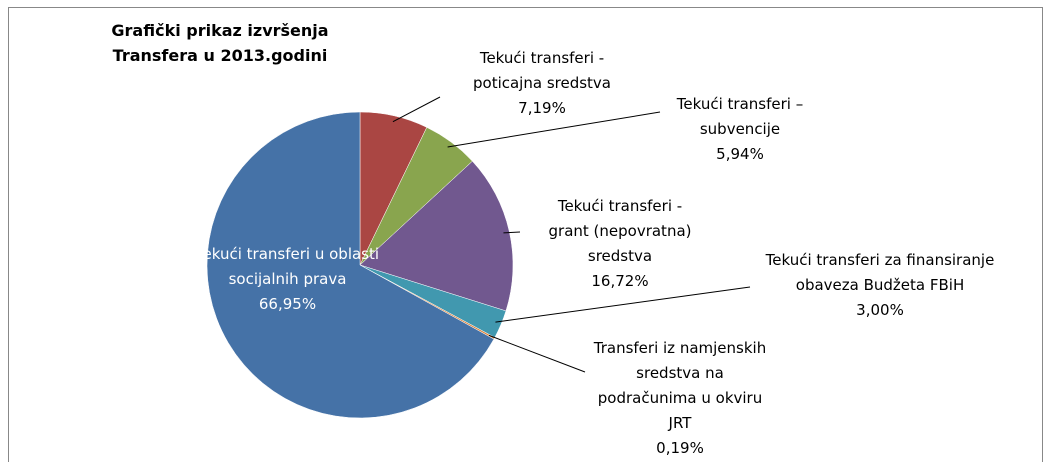  I want to click on value-label: 5,94%, so click(740, 154).